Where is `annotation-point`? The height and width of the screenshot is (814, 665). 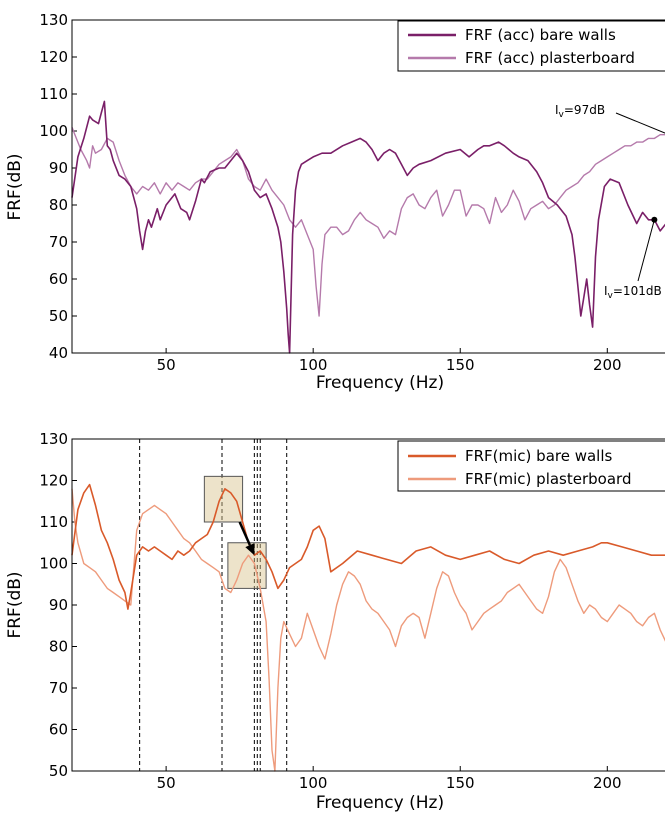
annotation-point is located at coordinates (654, 219).